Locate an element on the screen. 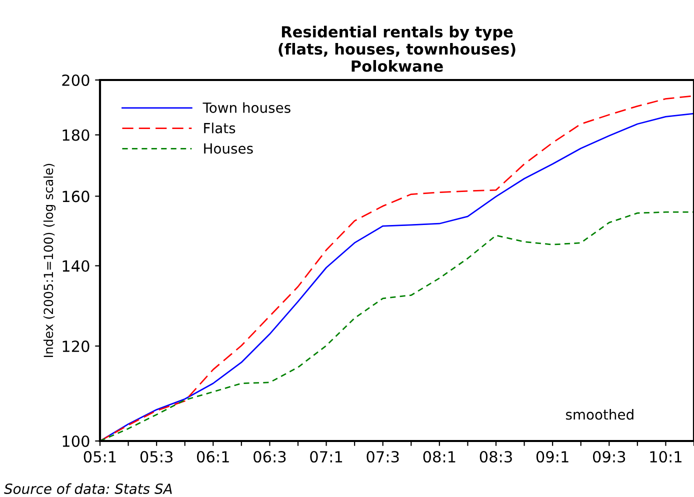 The width and height of the screenshot is (694, 497). y-tick-label: 140 is located at coordinates (76, 266).